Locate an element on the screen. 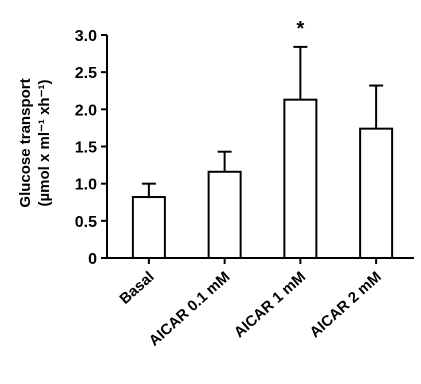  y-tick-label: 0 is located at coordinates (92, 259).